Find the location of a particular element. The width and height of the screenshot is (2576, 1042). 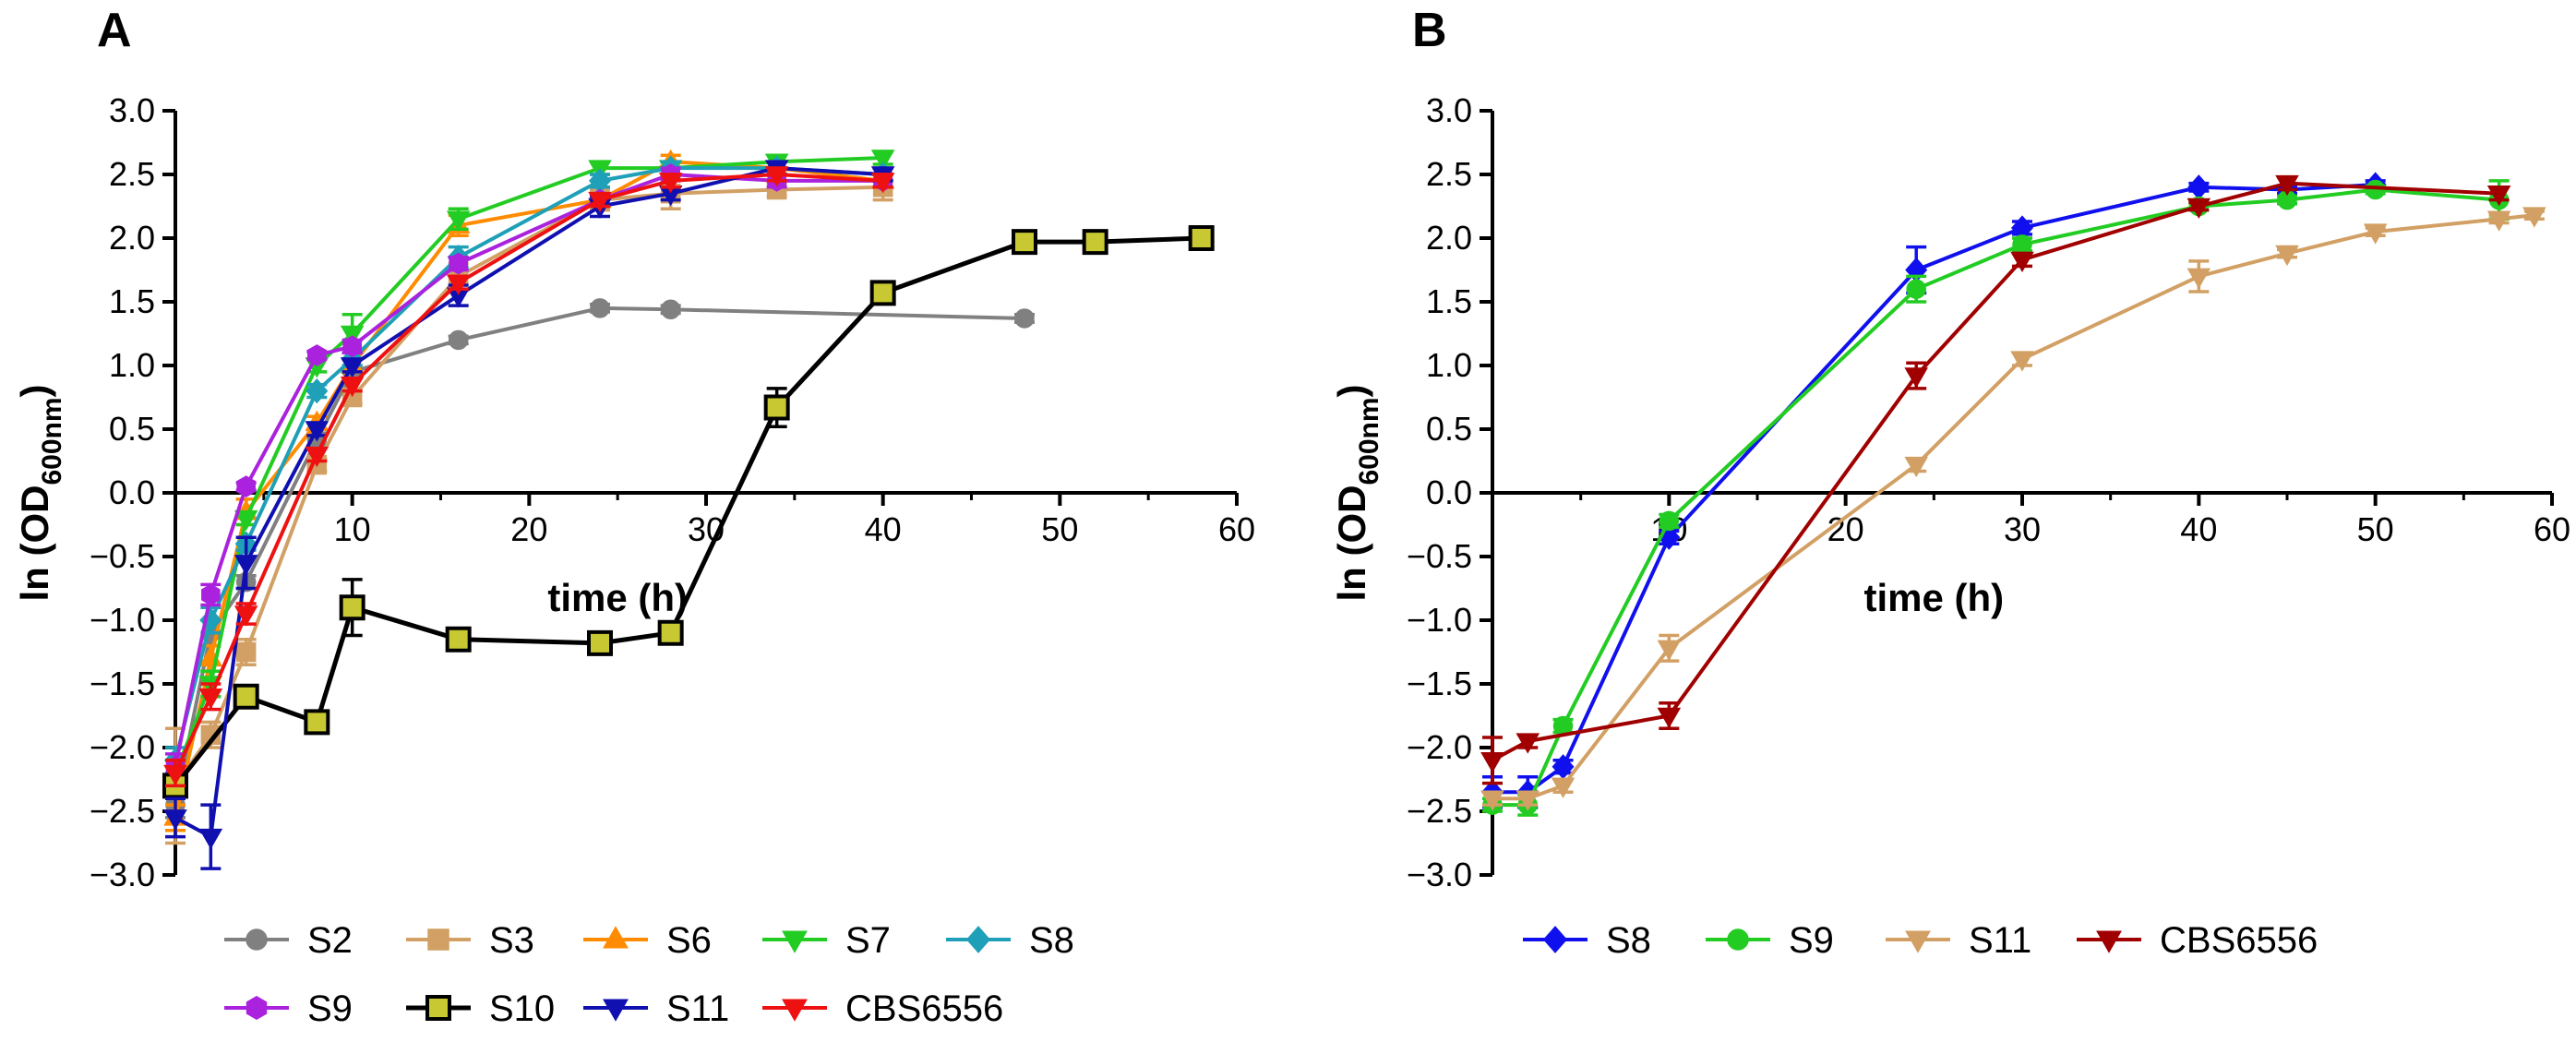

legend-item-cbs6556: CBS6556 is located at coordinates (2197, 940).